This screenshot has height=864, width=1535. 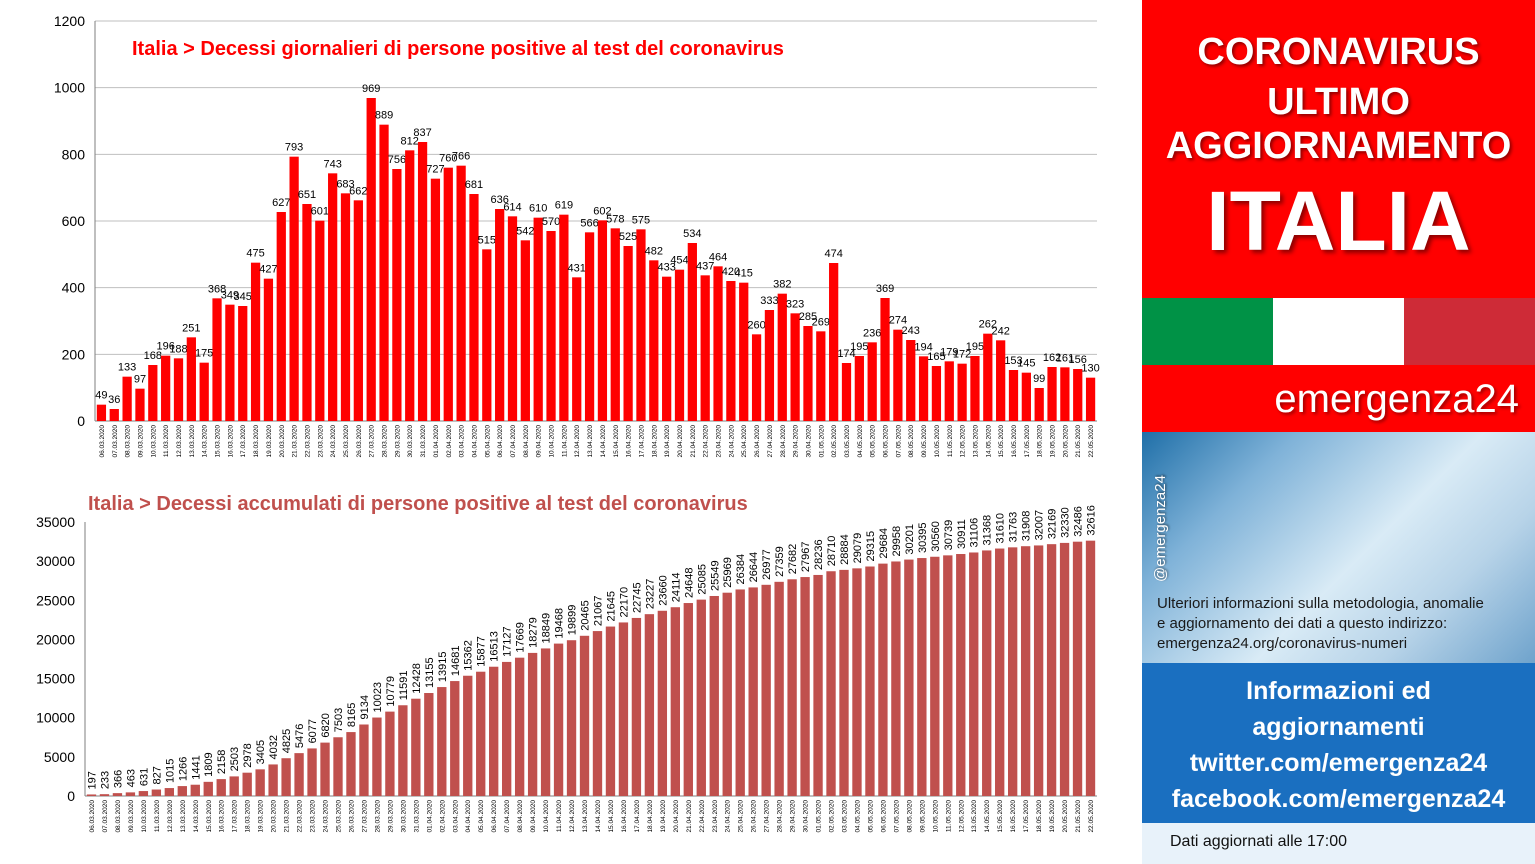 What do you see at coordinates (598, 610) in the screenshot?
I see `data-label: 21067` at bounding box center [598, 610].